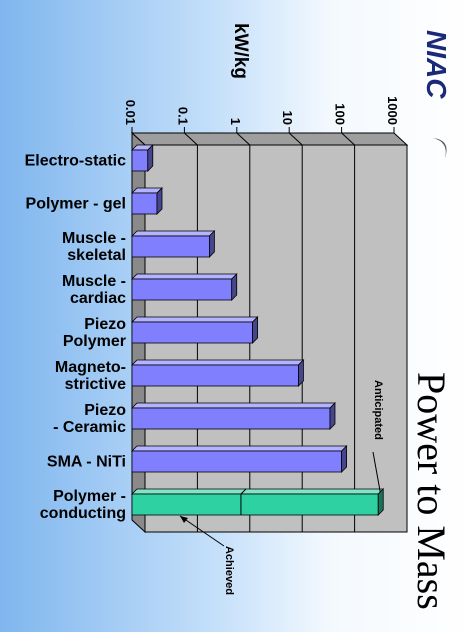 The image size is (474, 632). Describe the element at coordinates (235, 121) in the screenshot. I see `tick-label: 1` at that location.